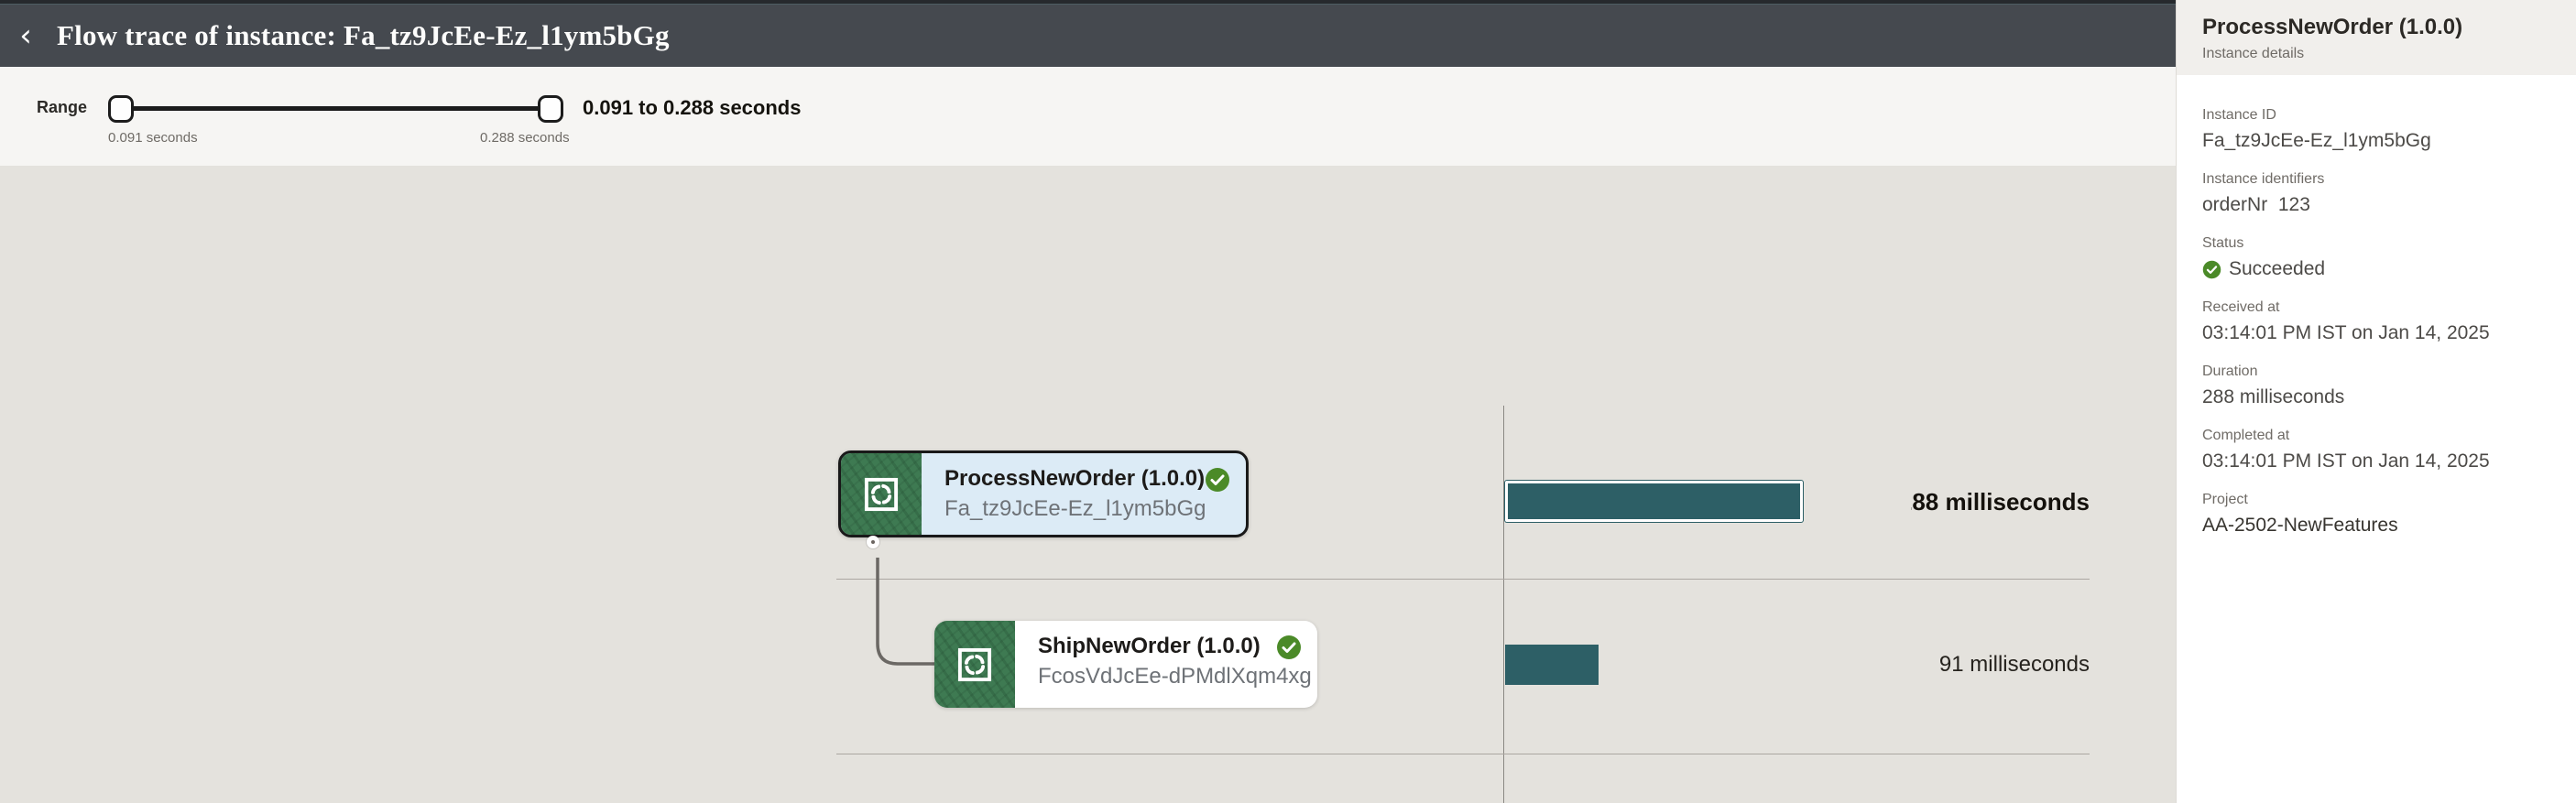 The width and height of the screenshot is (2576, 803). I want to click on field-label: Completed at, so click(2246, 435).